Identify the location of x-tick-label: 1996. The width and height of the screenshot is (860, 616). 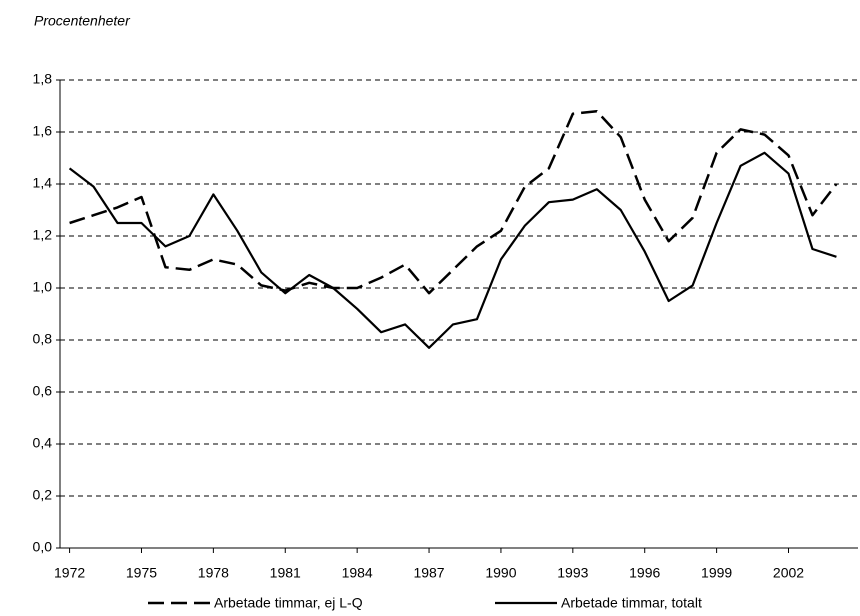
(644, 573).